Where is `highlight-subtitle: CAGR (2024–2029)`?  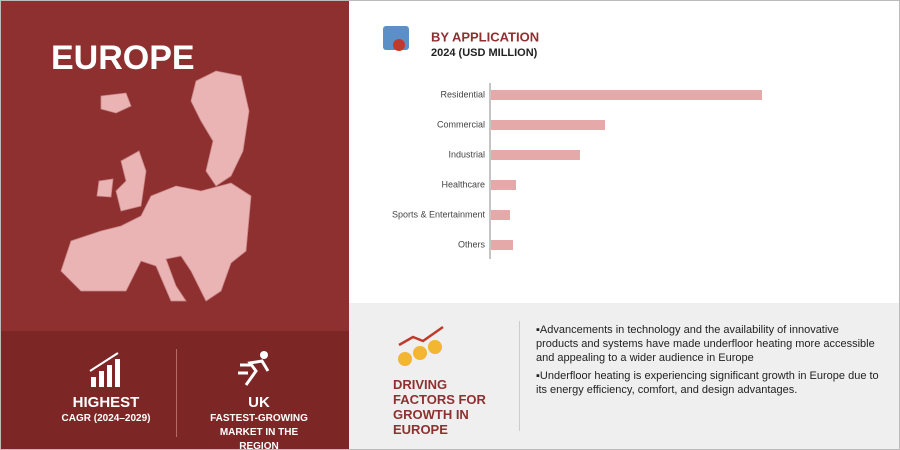
highlight-subtitle: CAGR (2024–2029) is located at coordinates (106, 418).